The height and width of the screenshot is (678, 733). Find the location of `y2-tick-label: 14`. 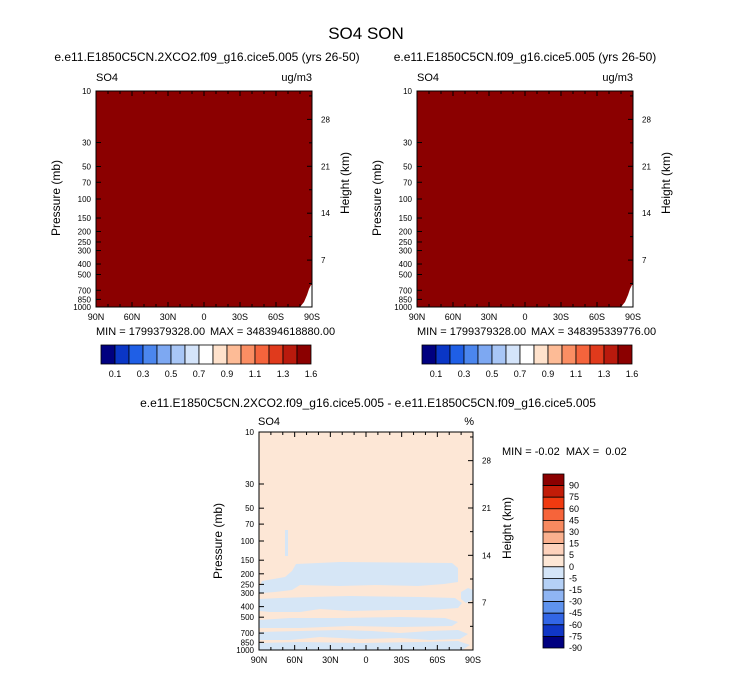

y2-tick-label: 14 is located at coordinates (325, 213).